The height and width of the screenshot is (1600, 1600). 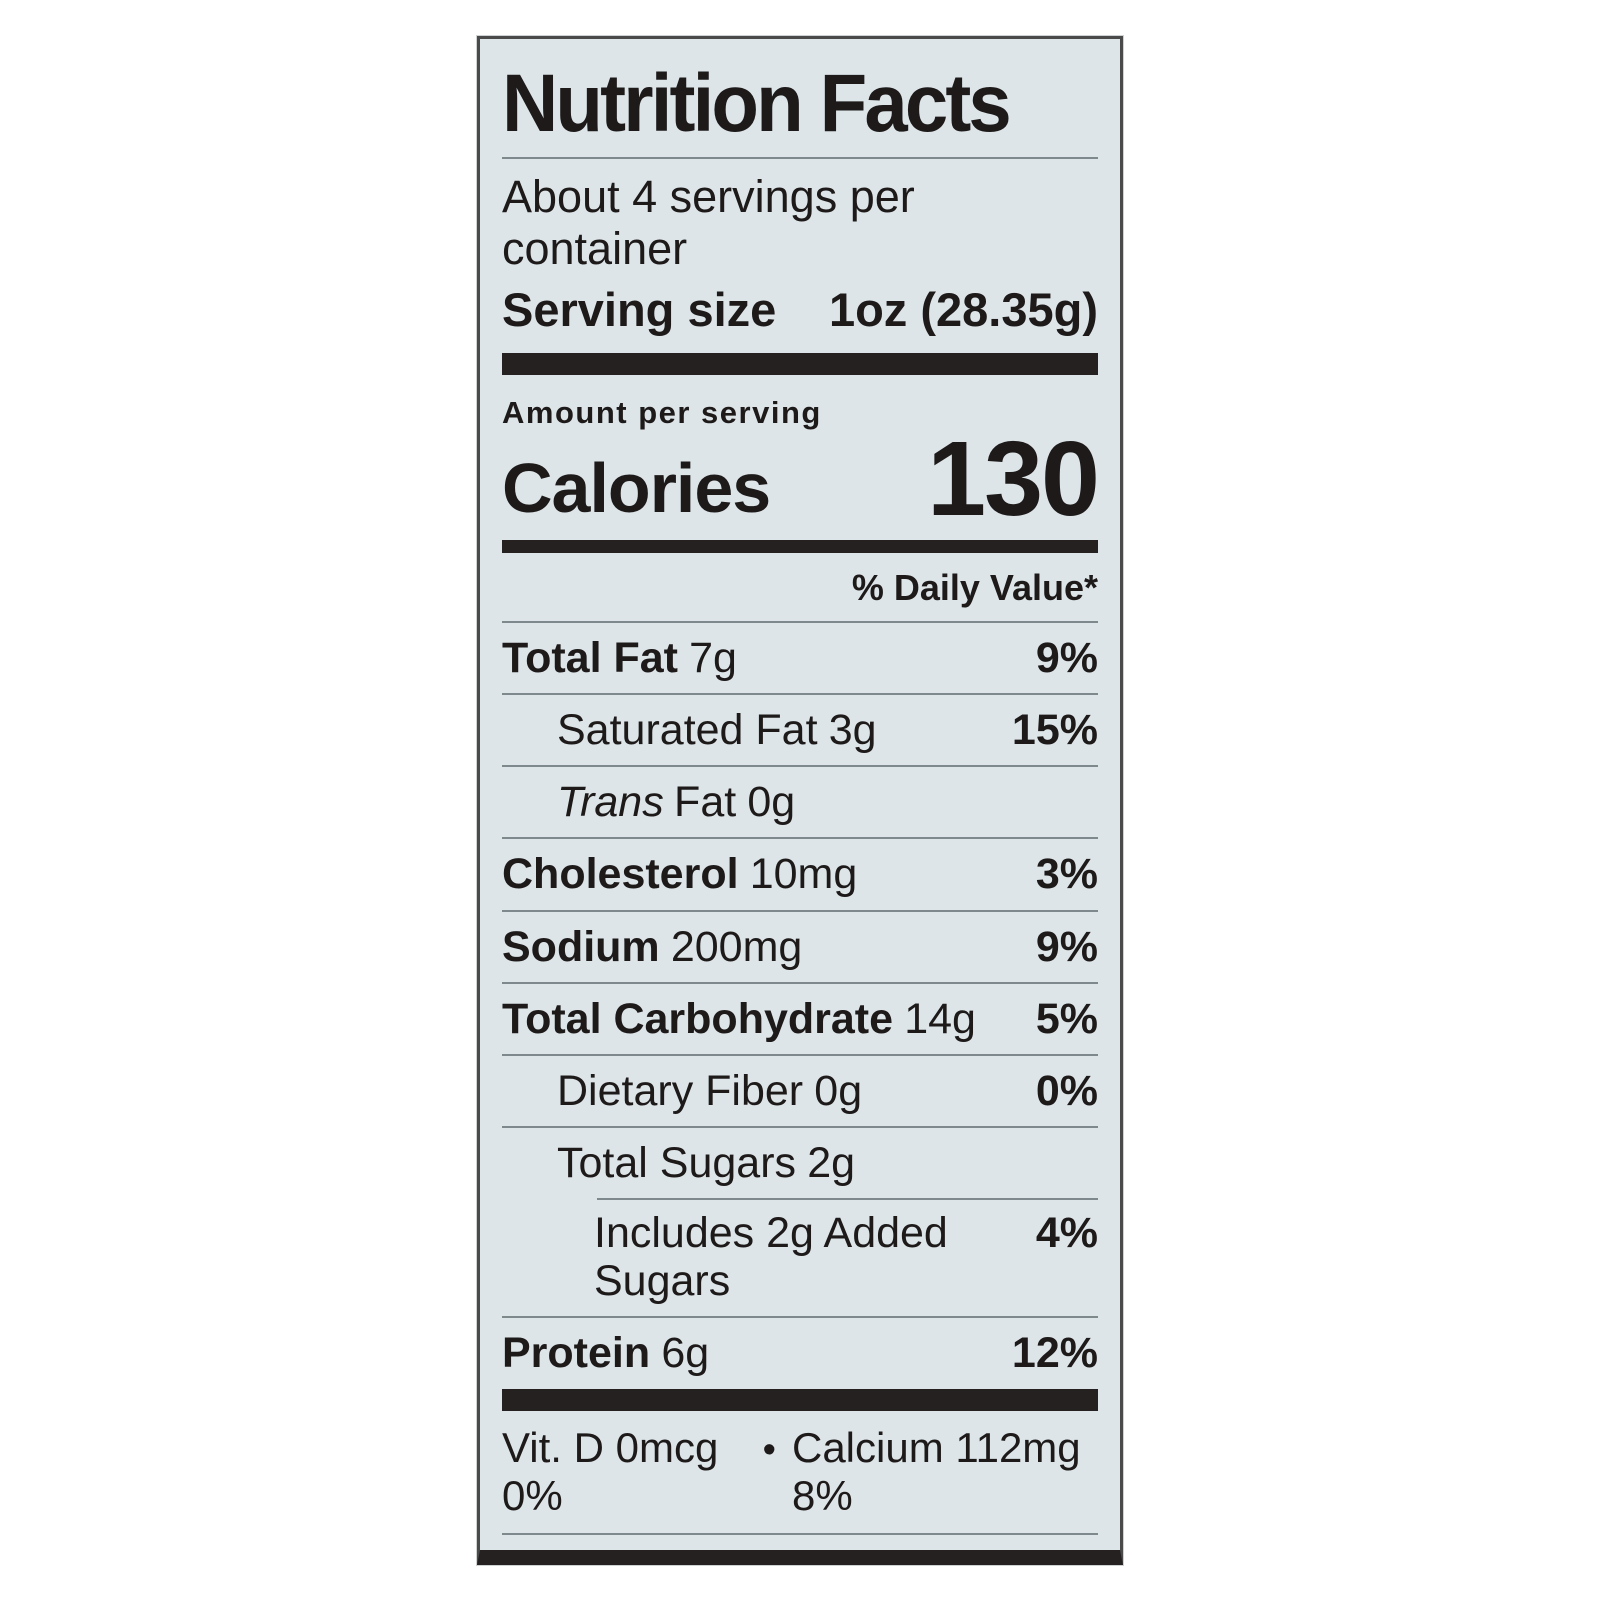 What do you see at coordinates (680, 1090) in the screenshot?
I see `nutrient-name: Dietary Fiber` at bounding box center [680, 1090].